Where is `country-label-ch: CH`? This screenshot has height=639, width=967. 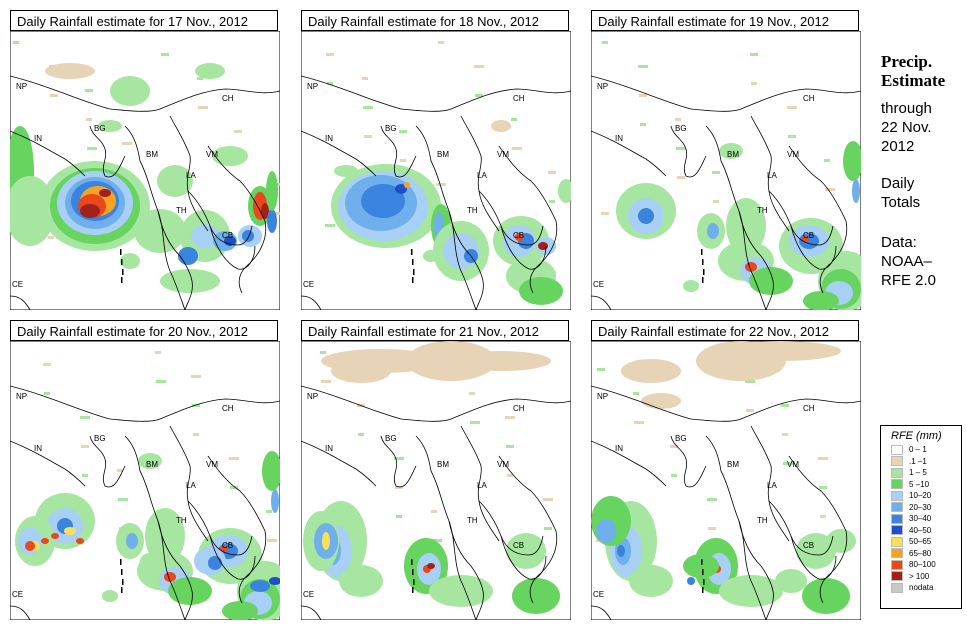 country-label-ch: CH is located at coordinates (228, 98).